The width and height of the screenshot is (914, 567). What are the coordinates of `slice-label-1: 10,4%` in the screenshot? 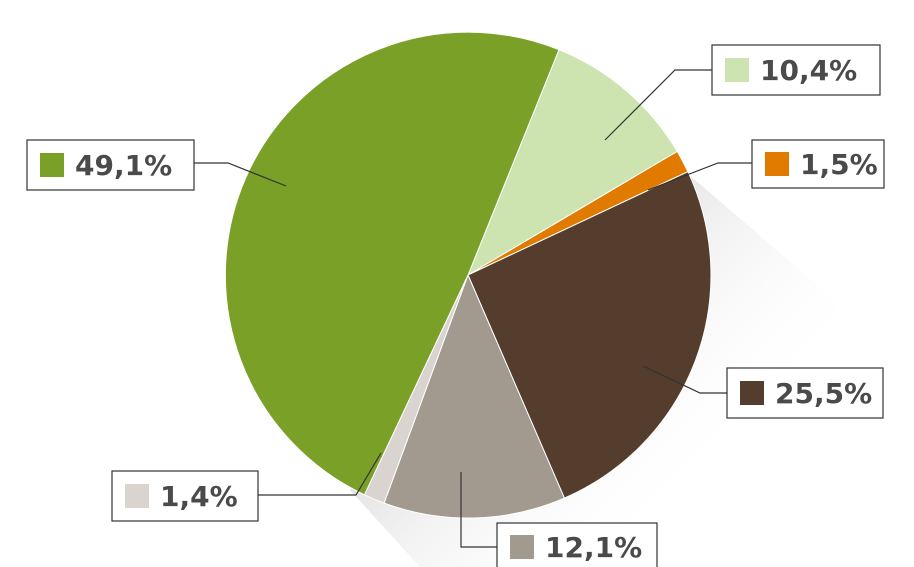 It's located at (808, 70).